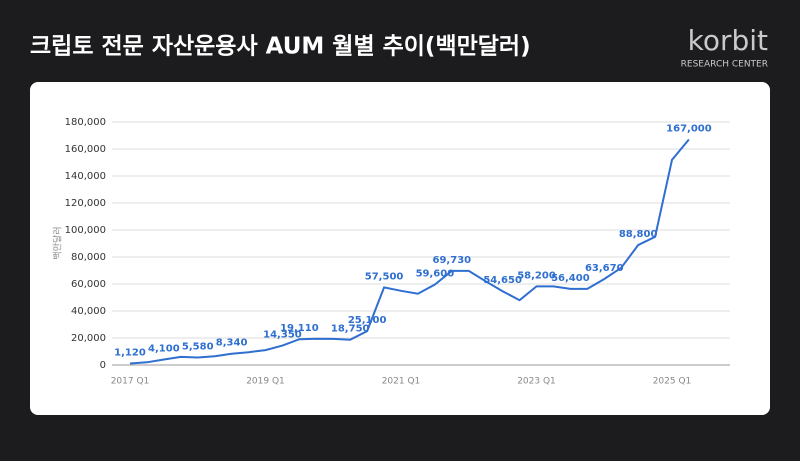 This screenshot has width=800, height=461. I want to click on y-tick-label: 180,000, so click(85, 122).